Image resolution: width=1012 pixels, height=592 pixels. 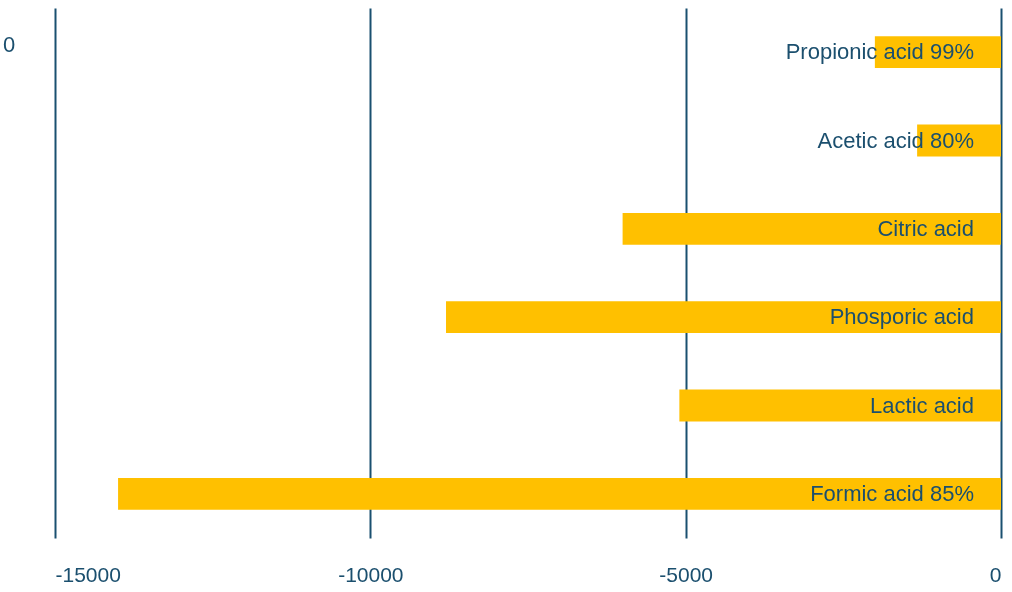 What do you see at coordinates (901, 317) in the screenshot?
I see `y-tick-label: Phosporic acid` at bounding box center [901, 317].